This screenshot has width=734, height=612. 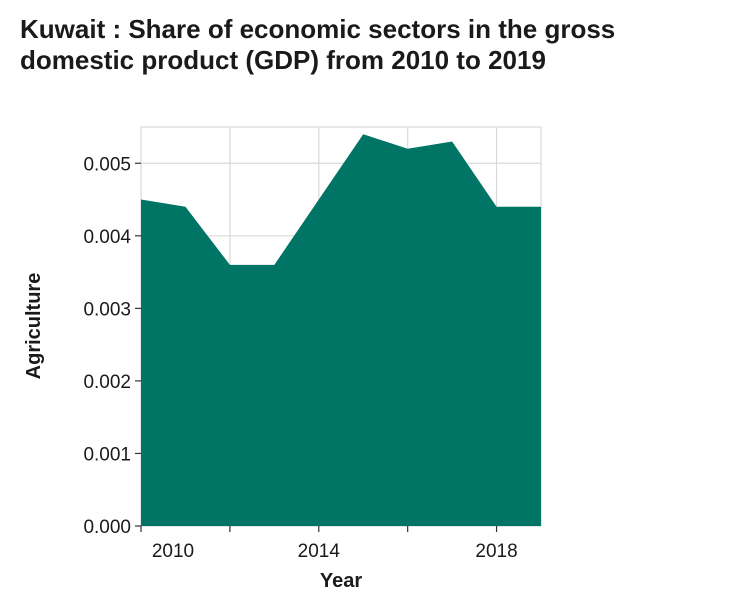 I want to click on x-tick-label: 2014, so click(x=319, y=551).